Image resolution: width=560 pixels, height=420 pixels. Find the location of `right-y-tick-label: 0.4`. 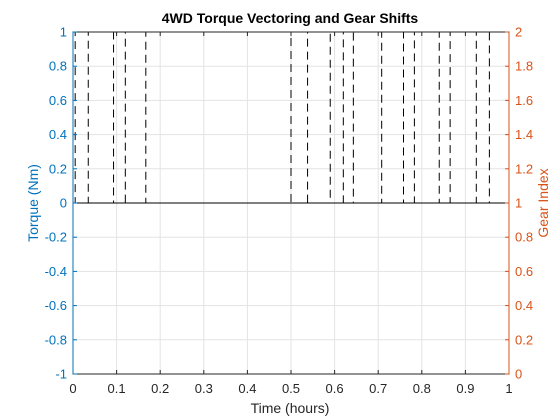

right-y-tick-label: 0.4 is located at coordinates (524, 305).